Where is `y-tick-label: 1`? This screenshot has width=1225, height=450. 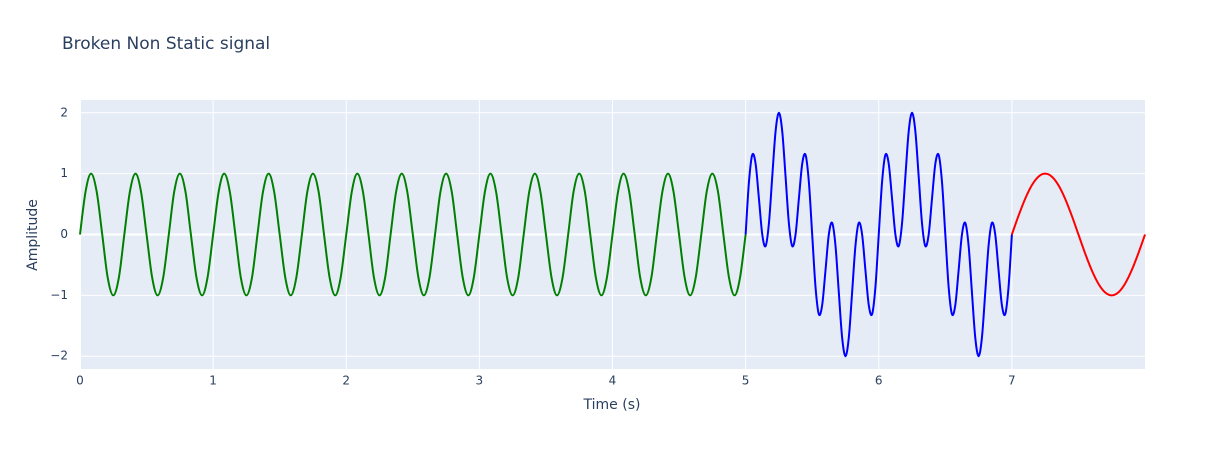
y-tick-label: 1 is located at coordinates (64, 173).